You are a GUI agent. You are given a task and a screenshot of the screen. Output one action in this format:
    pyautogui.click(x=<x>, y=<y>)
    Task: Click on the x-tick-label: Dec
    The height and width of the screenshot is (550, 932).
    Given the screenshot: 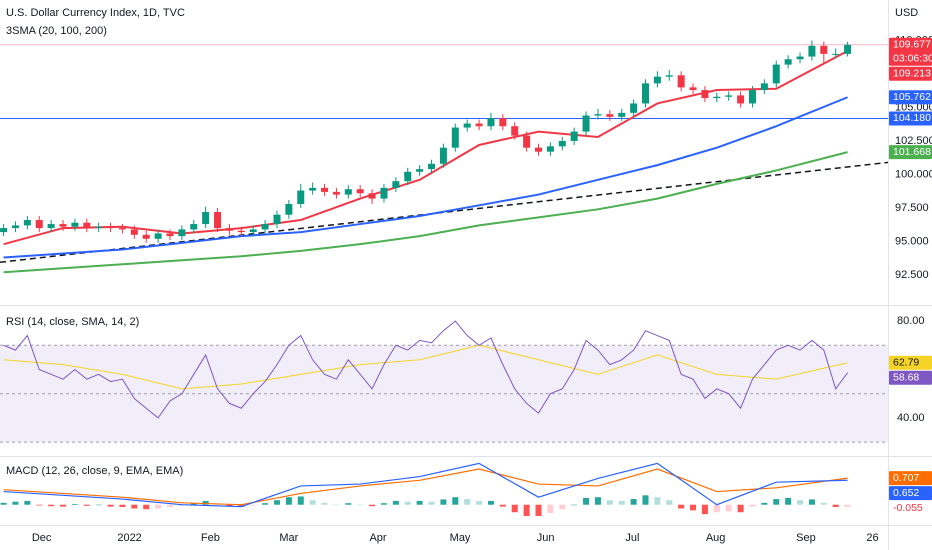 What is the action you would take?
    pyautogui.click(x=42, y=538)
    